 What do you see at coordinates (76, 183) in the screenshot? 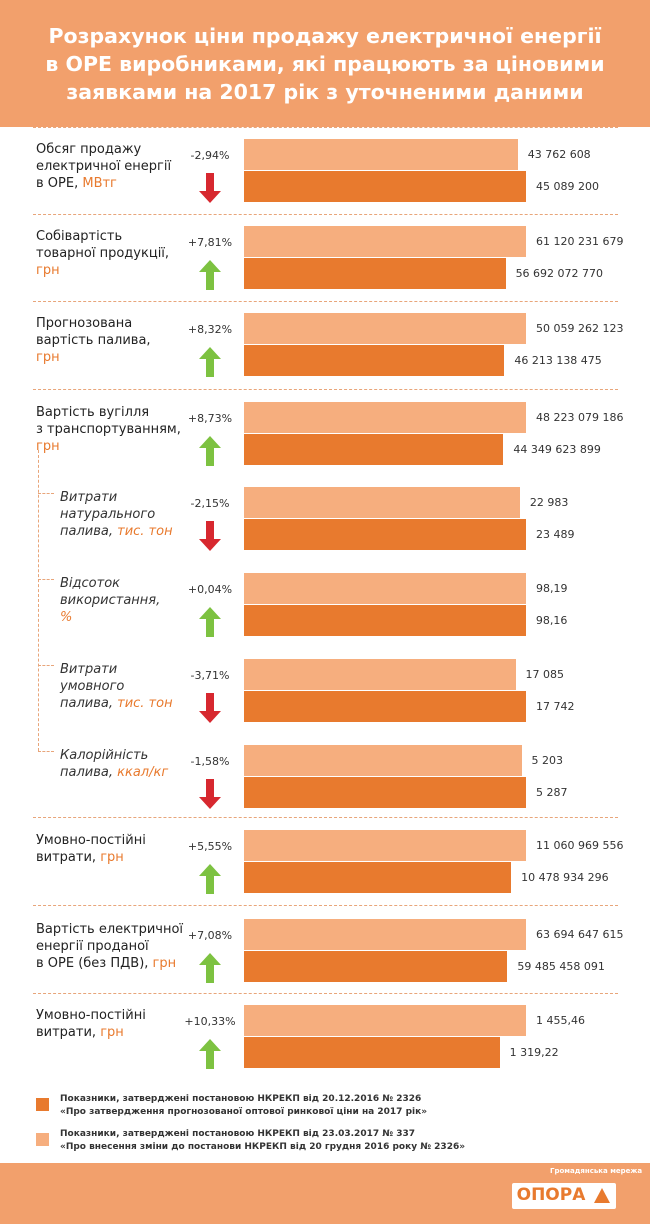
I see `row-label-line: в ОРЕ, МВтг` at bounding box center [76, 183].